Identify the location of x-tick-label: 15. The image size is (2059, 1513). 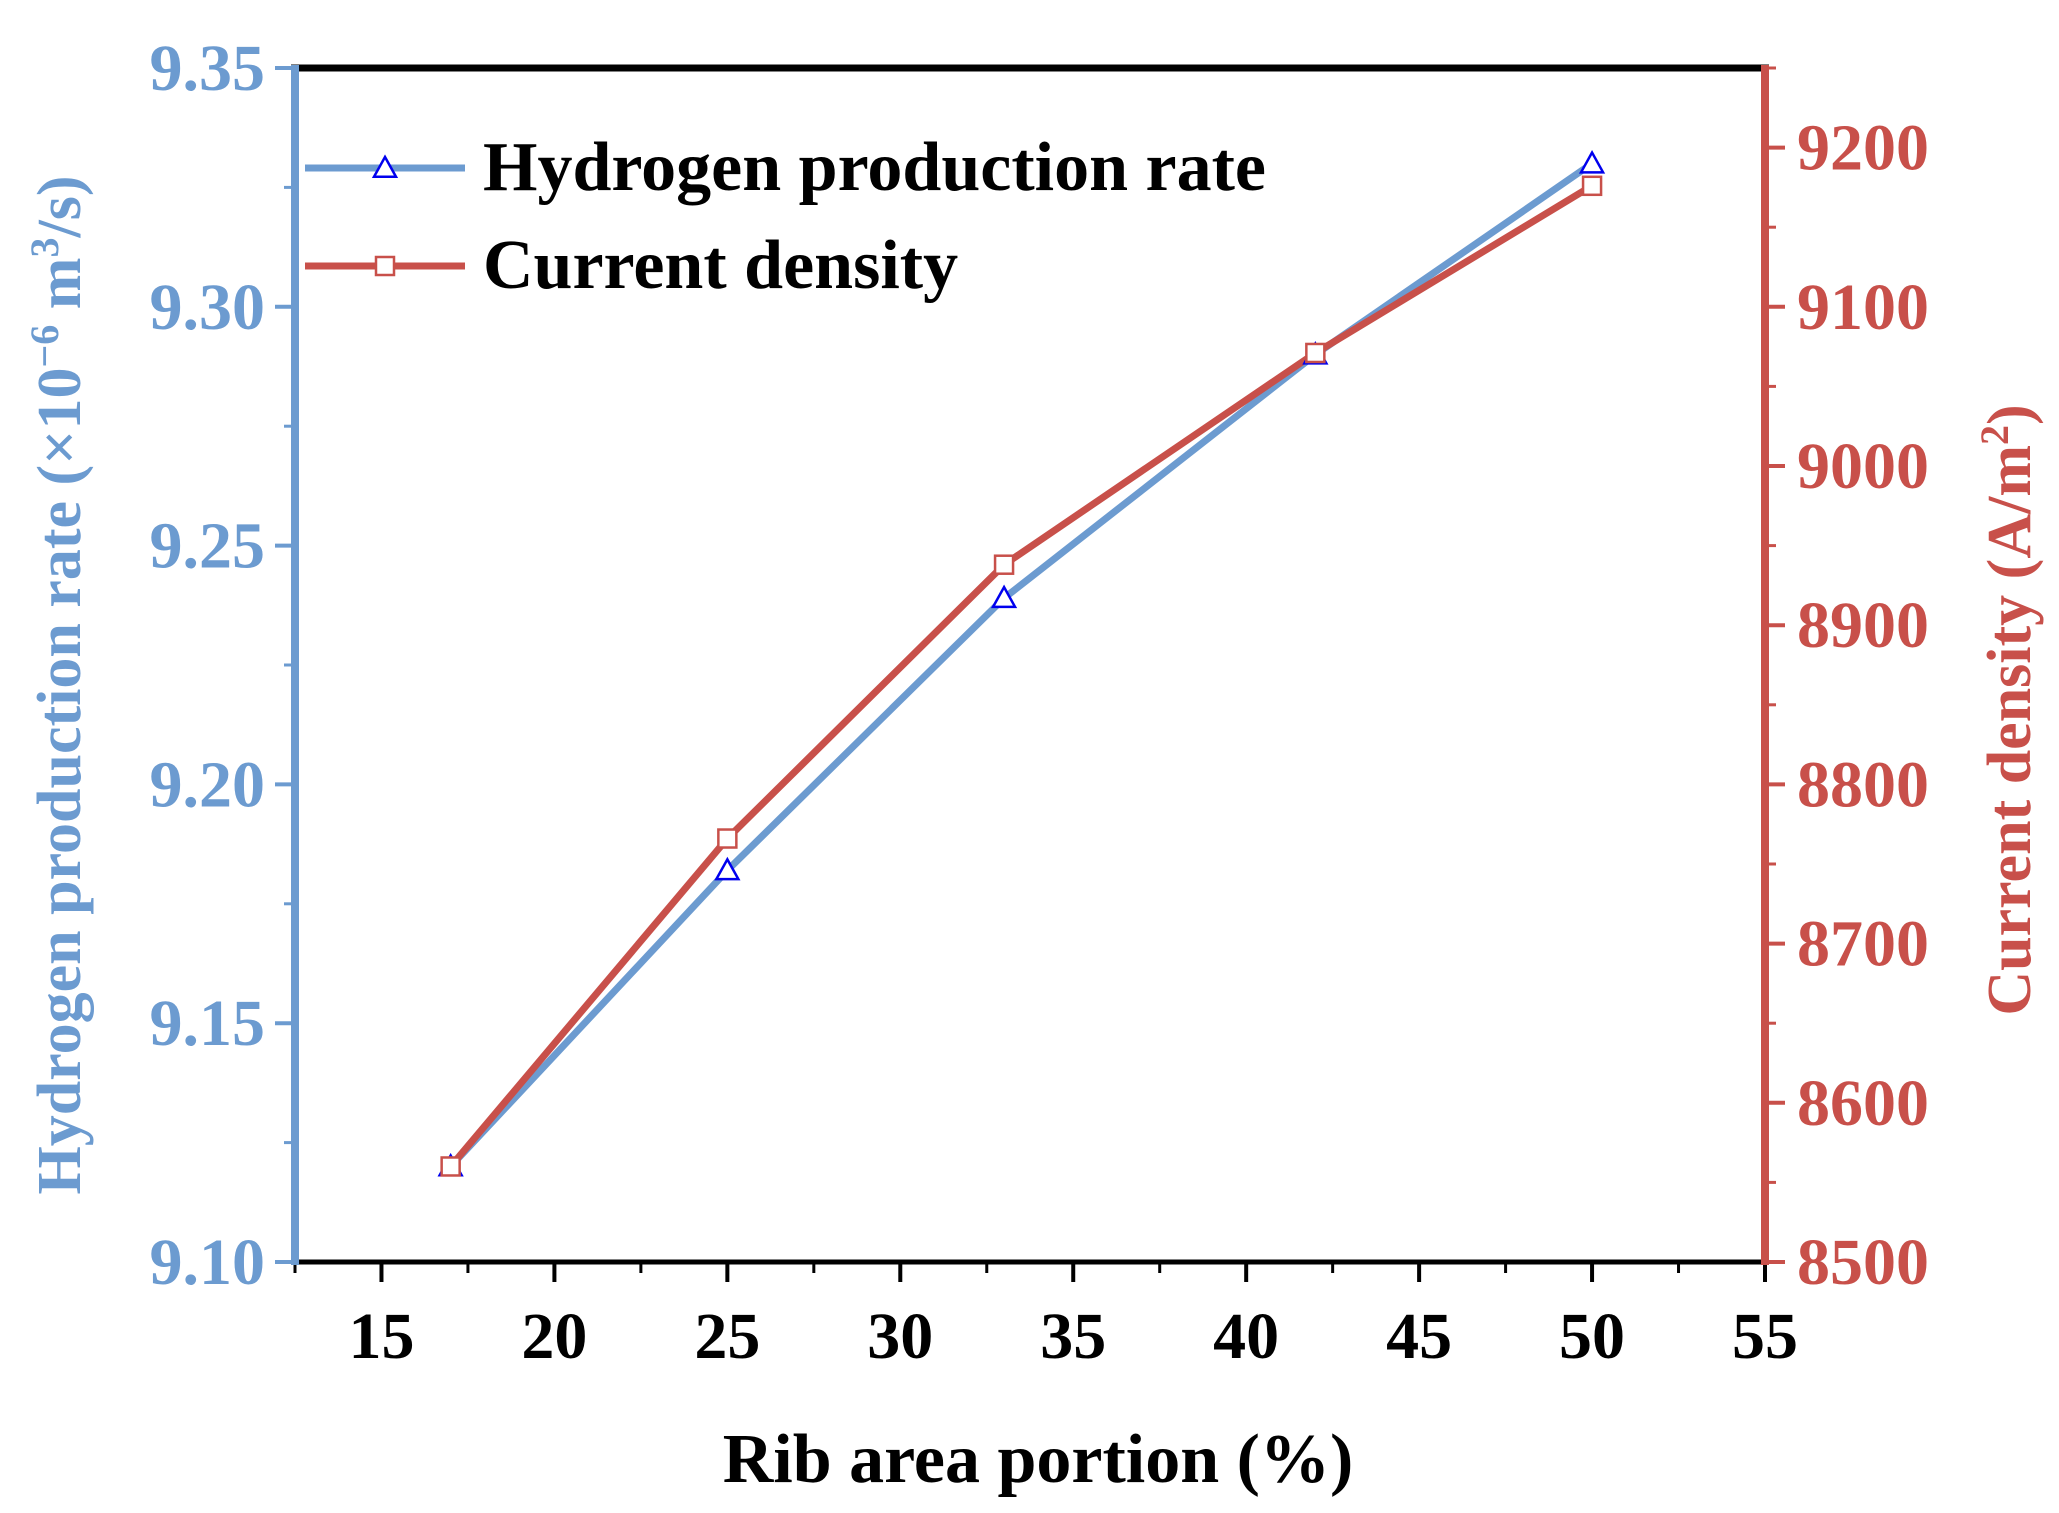
(381, 1336).